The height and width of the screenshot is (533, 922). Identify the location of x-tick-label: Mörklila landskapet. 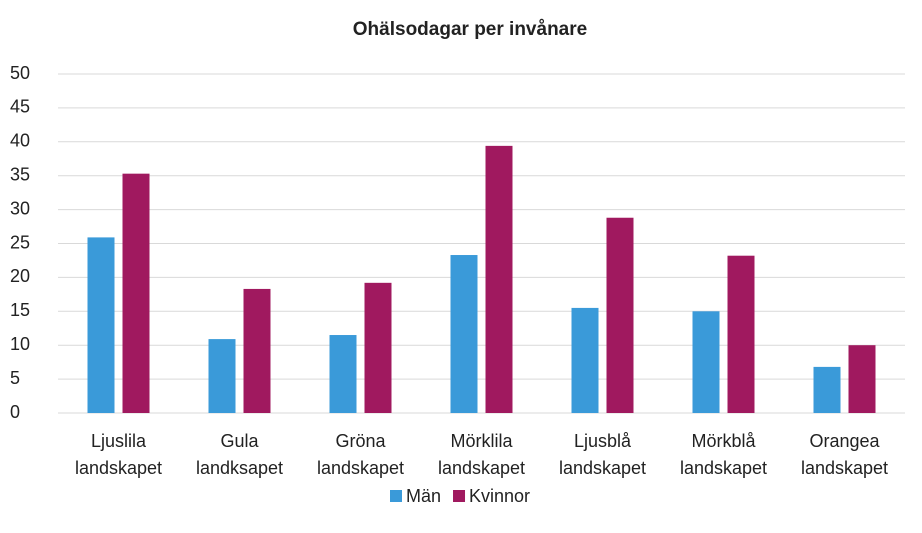
(481, 454).